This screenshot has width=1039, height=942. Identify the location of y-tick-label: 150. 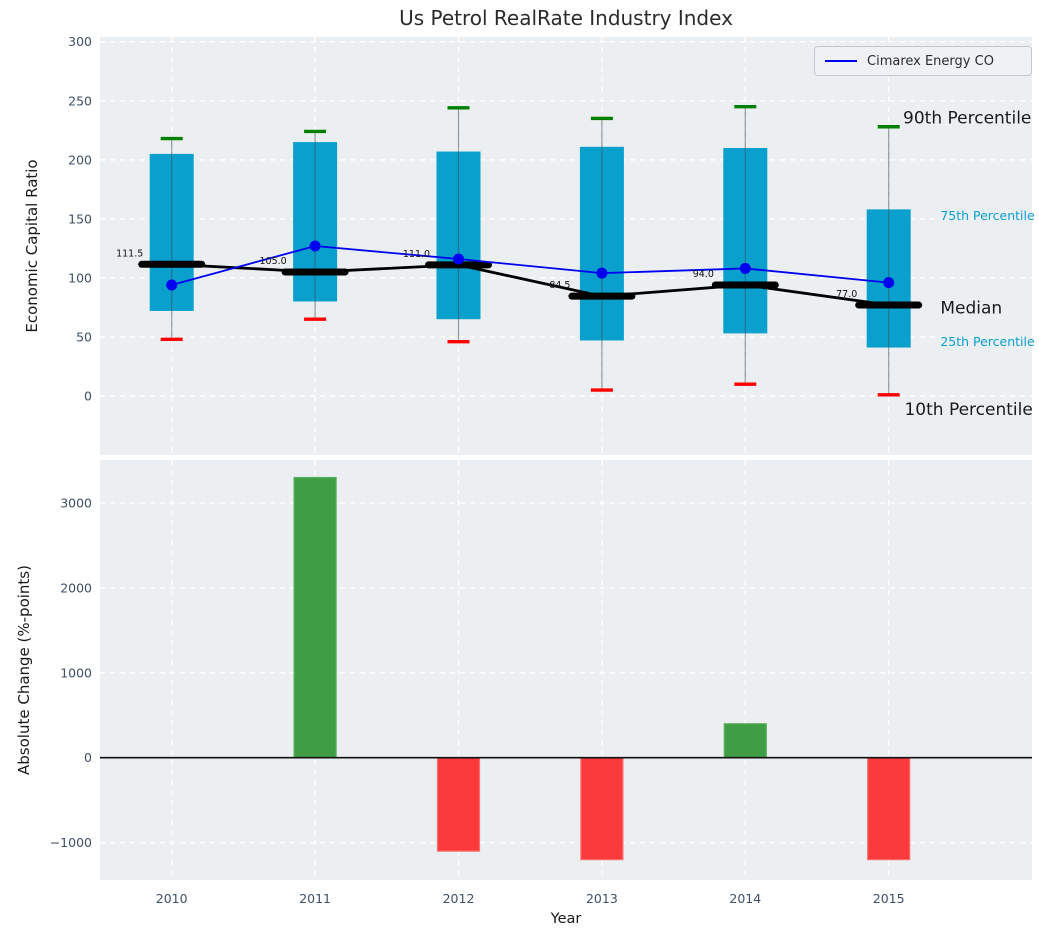
(80, 218).